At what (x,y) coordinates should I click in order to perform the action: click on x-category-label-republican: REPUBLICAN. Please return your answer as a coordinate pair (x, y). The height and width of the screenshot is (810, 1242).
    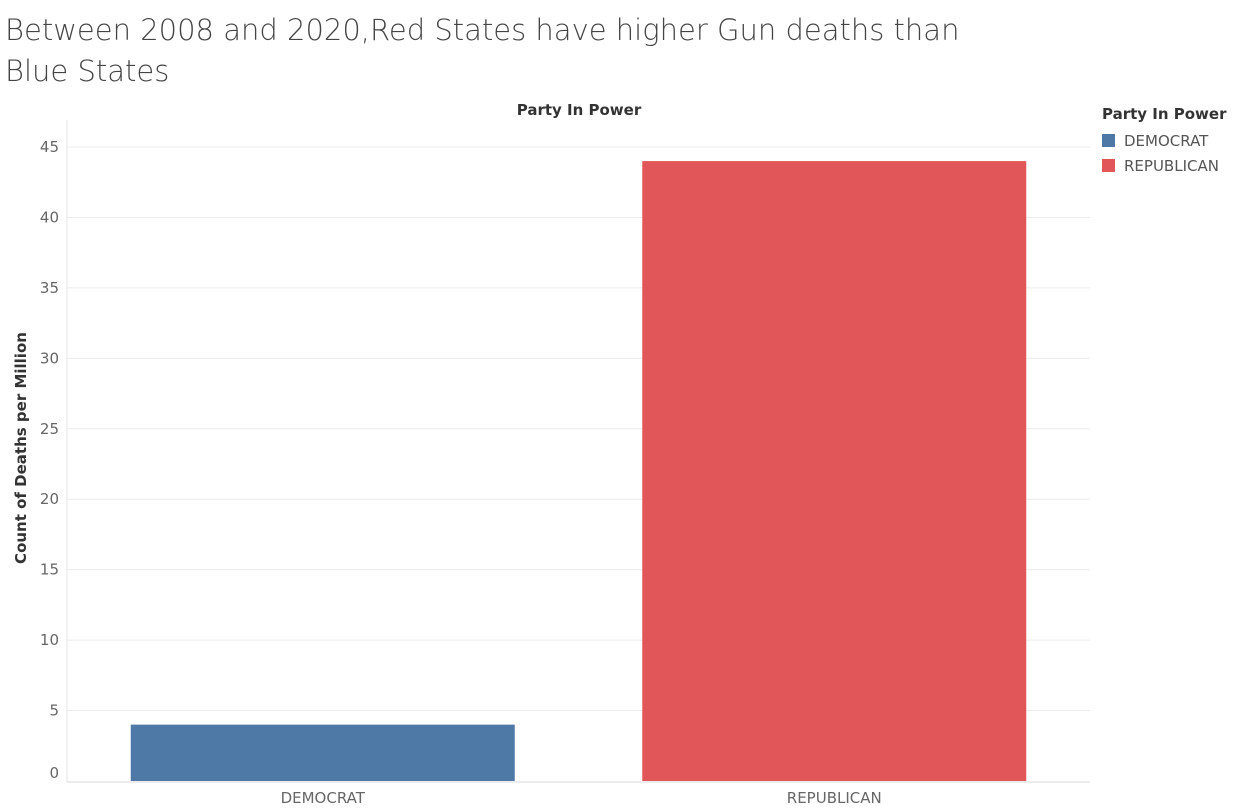
    Looking at the image, I should click on (834, 798).